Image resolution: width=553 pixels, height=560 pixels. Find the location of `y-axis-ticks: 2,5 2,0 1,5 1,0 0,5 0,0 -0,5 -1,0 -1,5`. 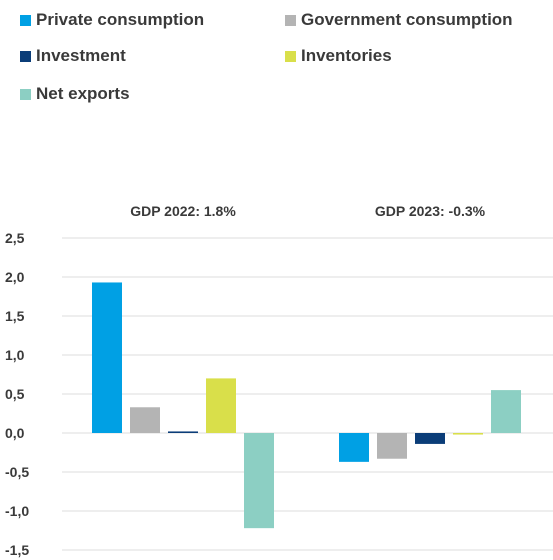

y-axis-ticks: 2,5 2,0 1,5 1,0 0,5 0,0 -0,5 -1,0 -1,5 is located at coordinates (17, 394).